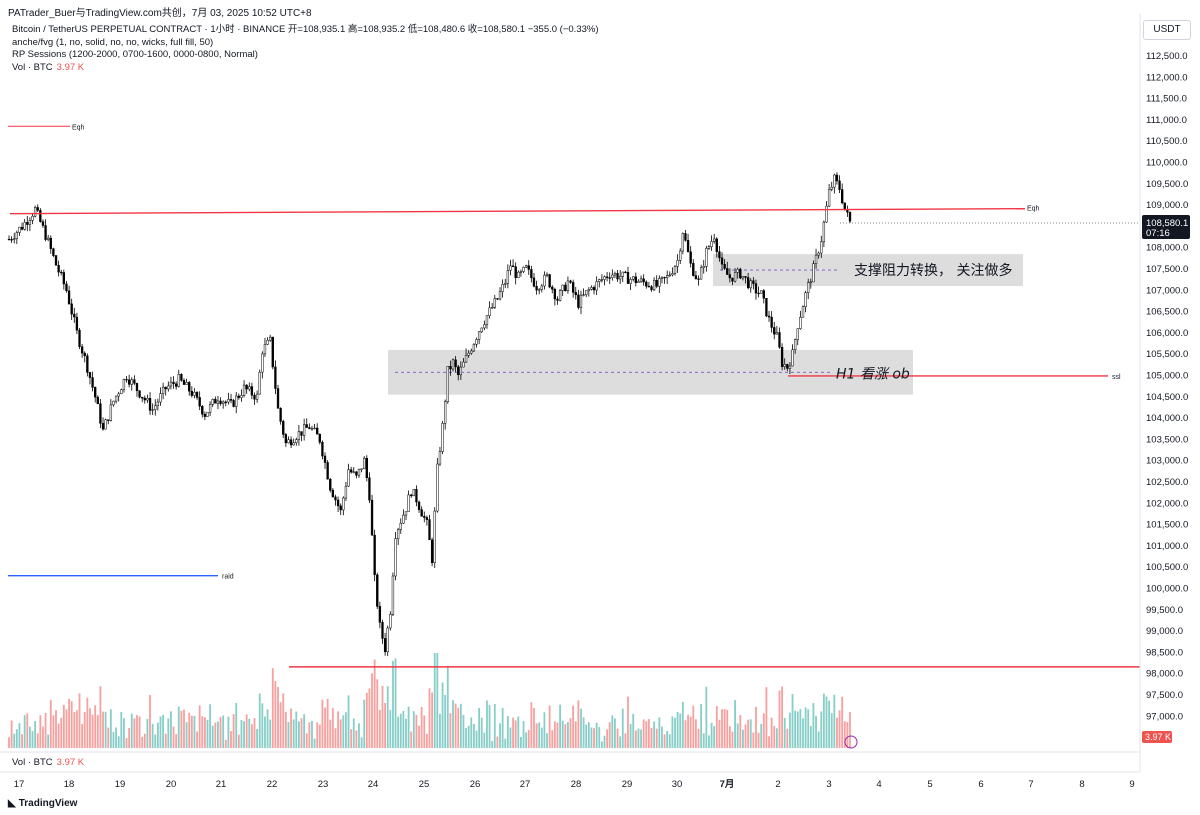  I want to click on y-tick-label: 101,500.0, so click(1167, 525).